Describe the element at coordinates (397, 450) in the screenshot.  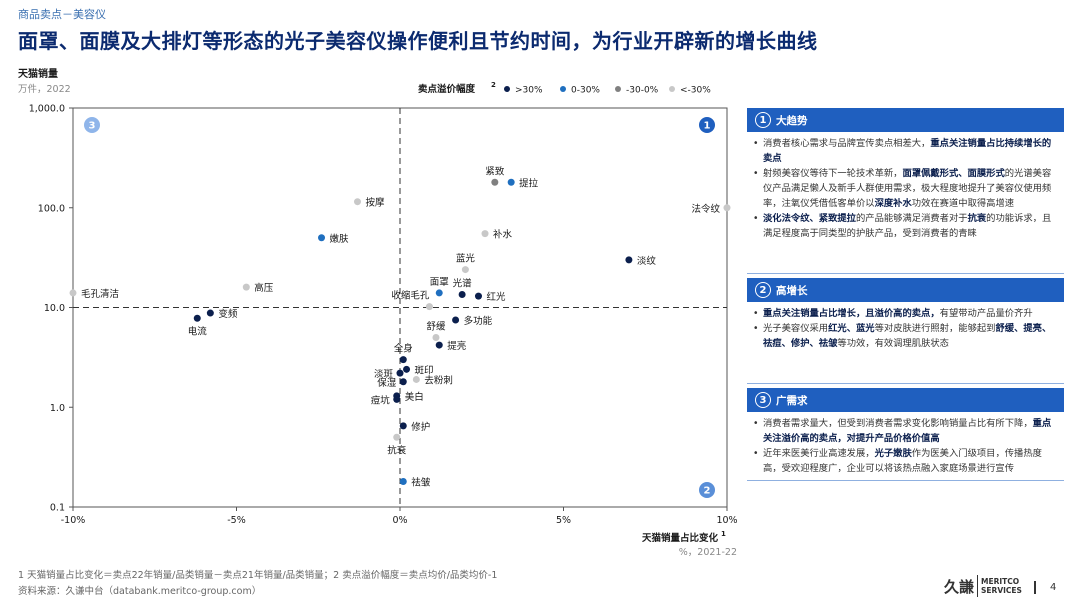
I see `data-point-label: 抗衰` at that location.